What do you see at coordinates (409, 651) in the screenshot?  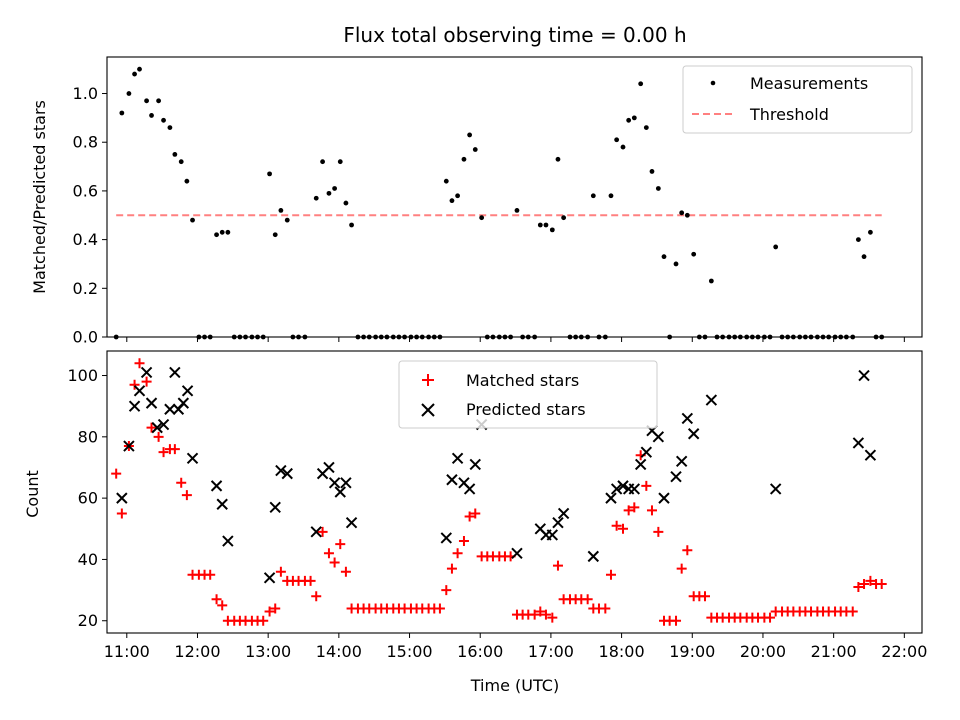 I see `x-tick-label: 15:00` at bounding box center [409, 651].